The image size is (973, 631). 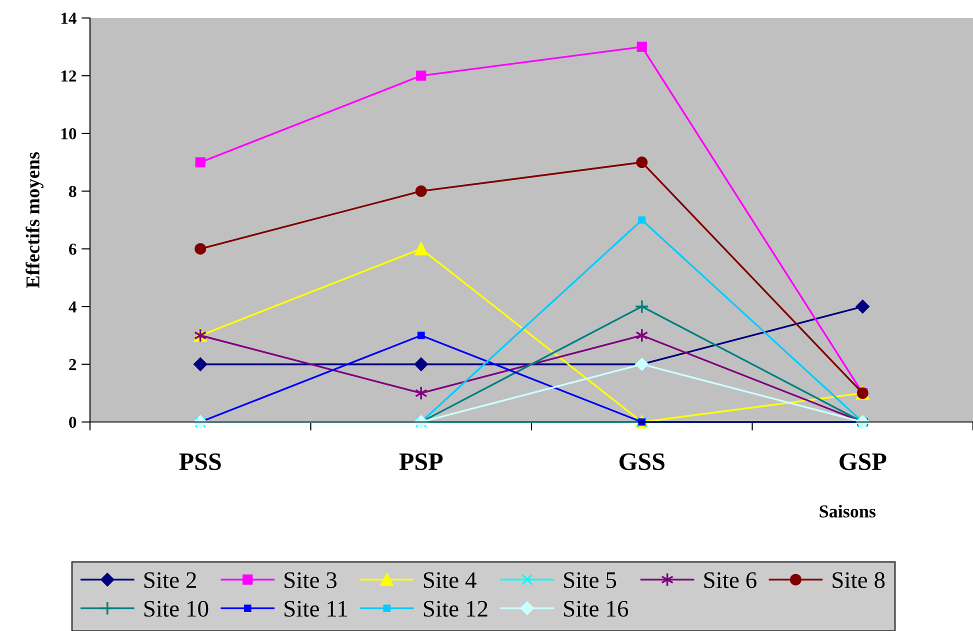 I want to click on x-tick-label: PSP, so click(x=421, y=461).